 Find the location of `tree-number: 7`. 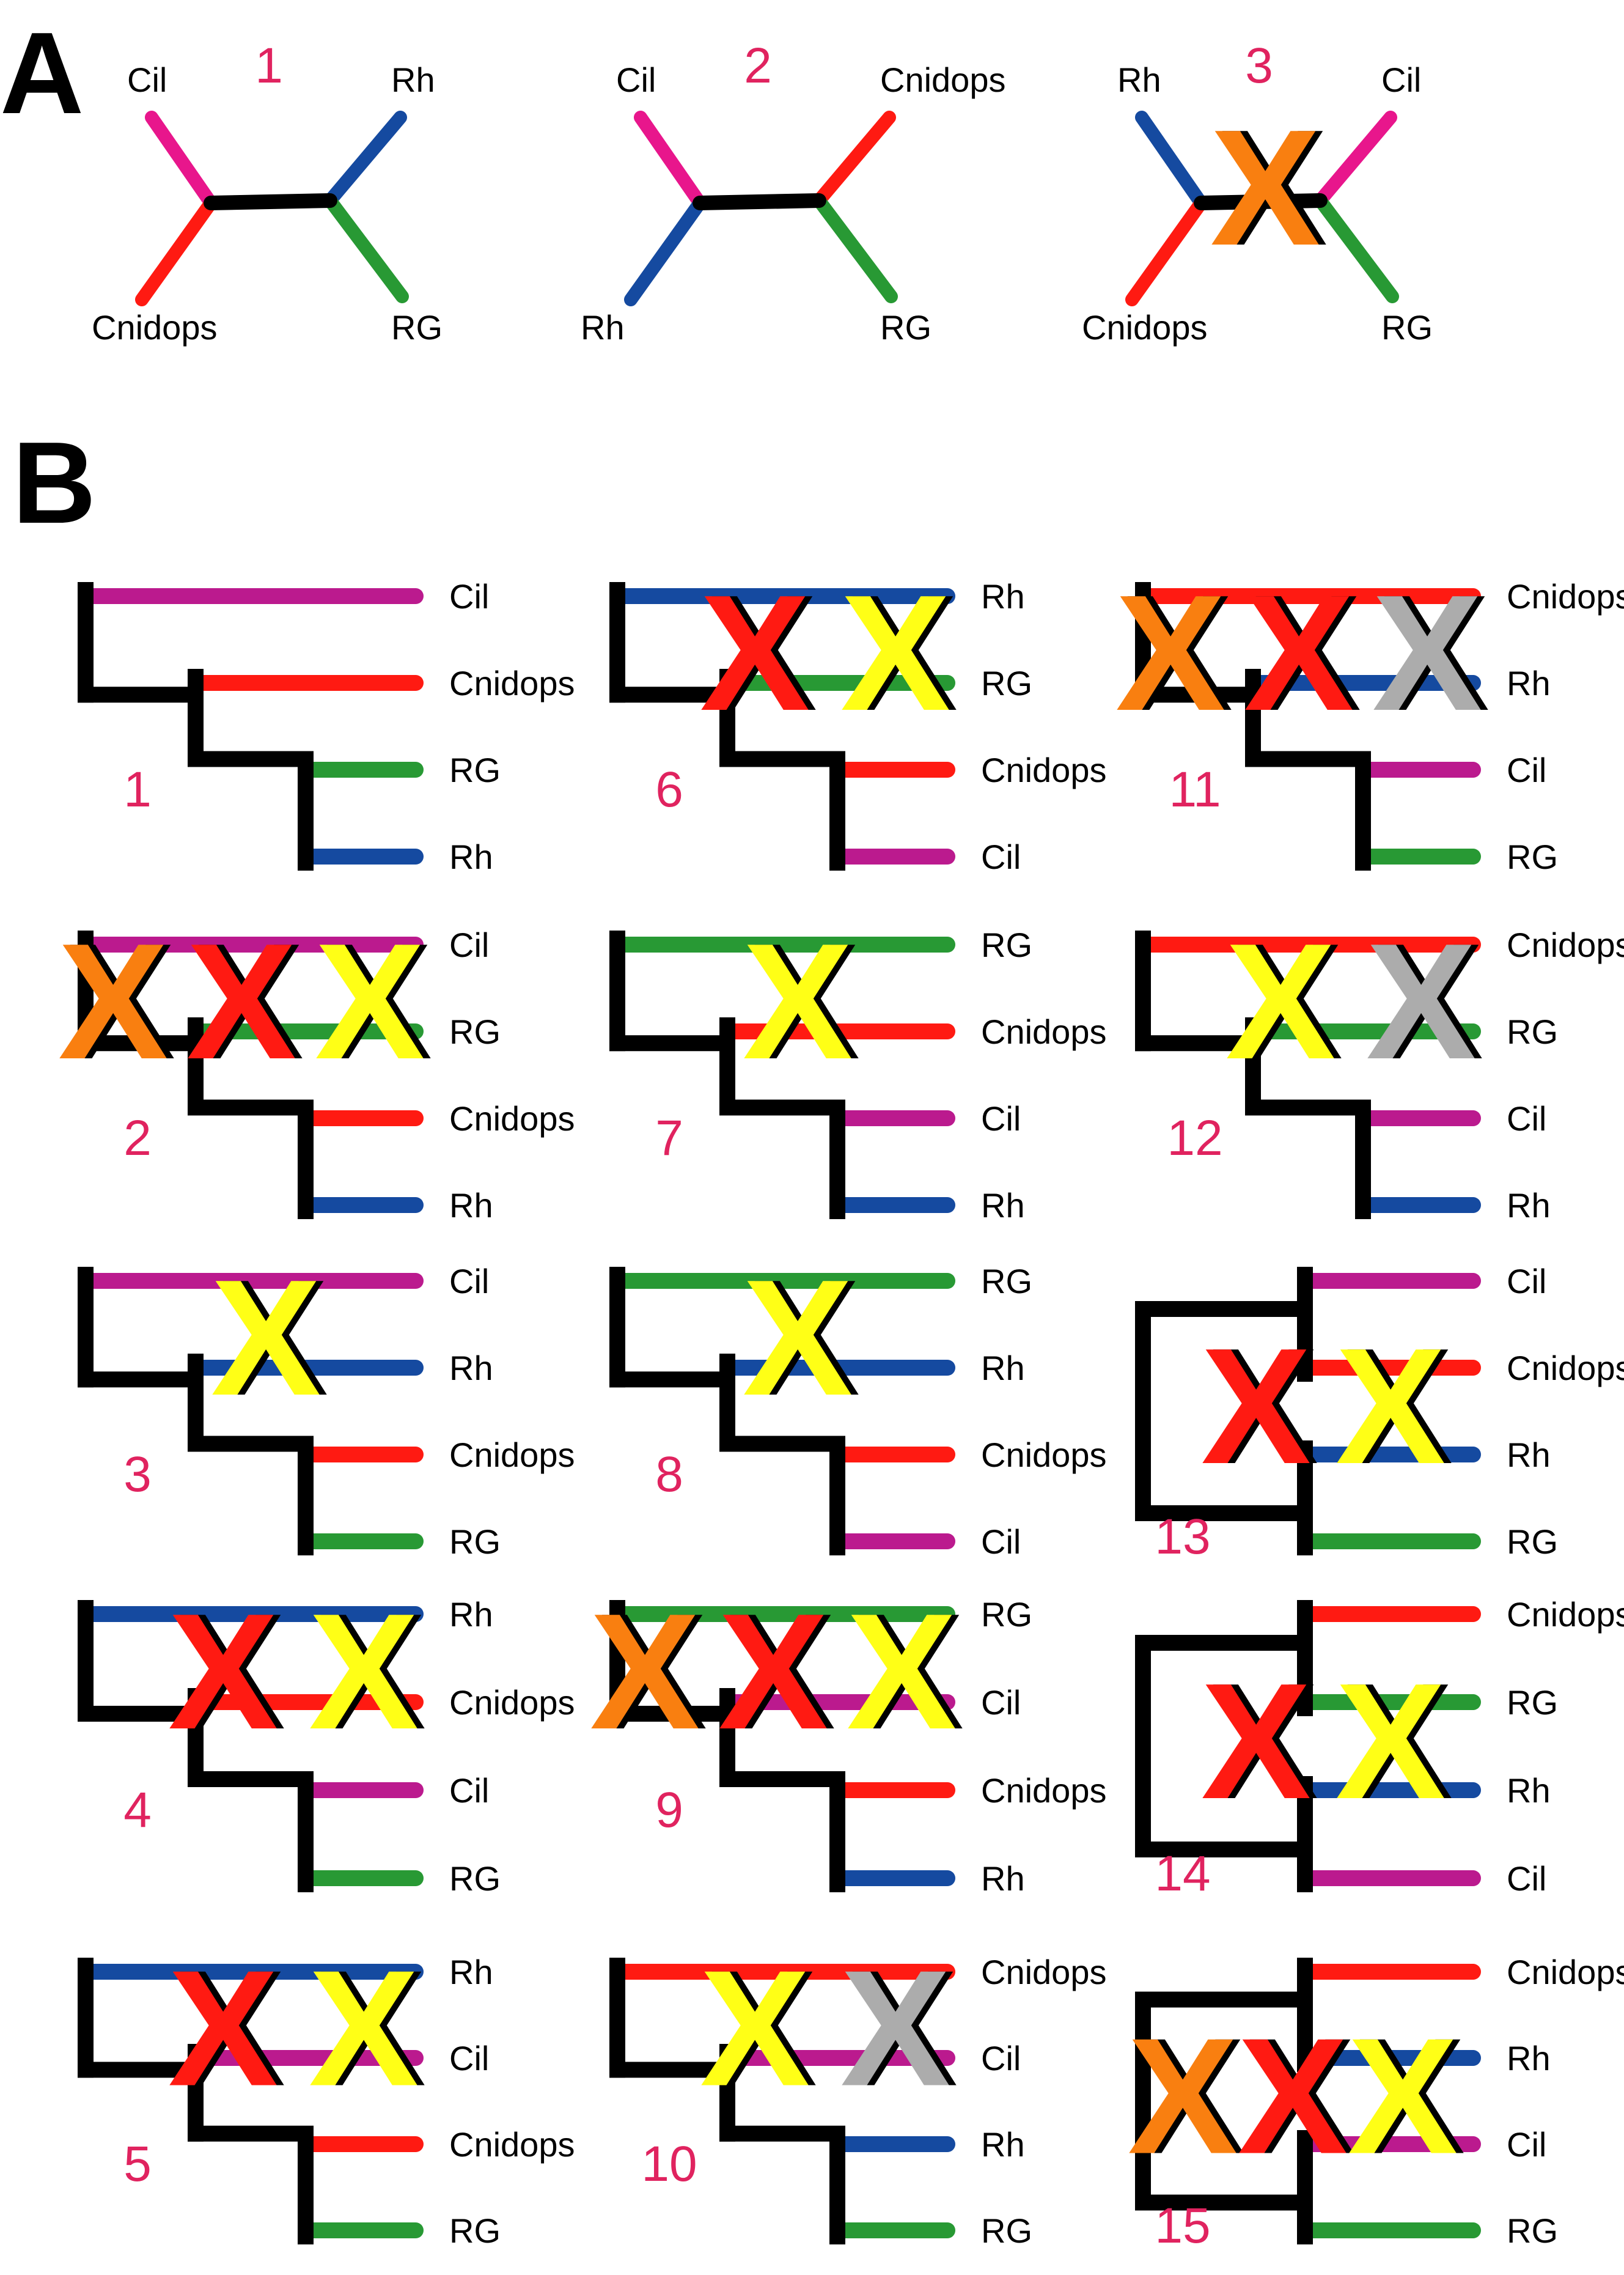

tree-number: 7 is located at coordinates (669, 1138).